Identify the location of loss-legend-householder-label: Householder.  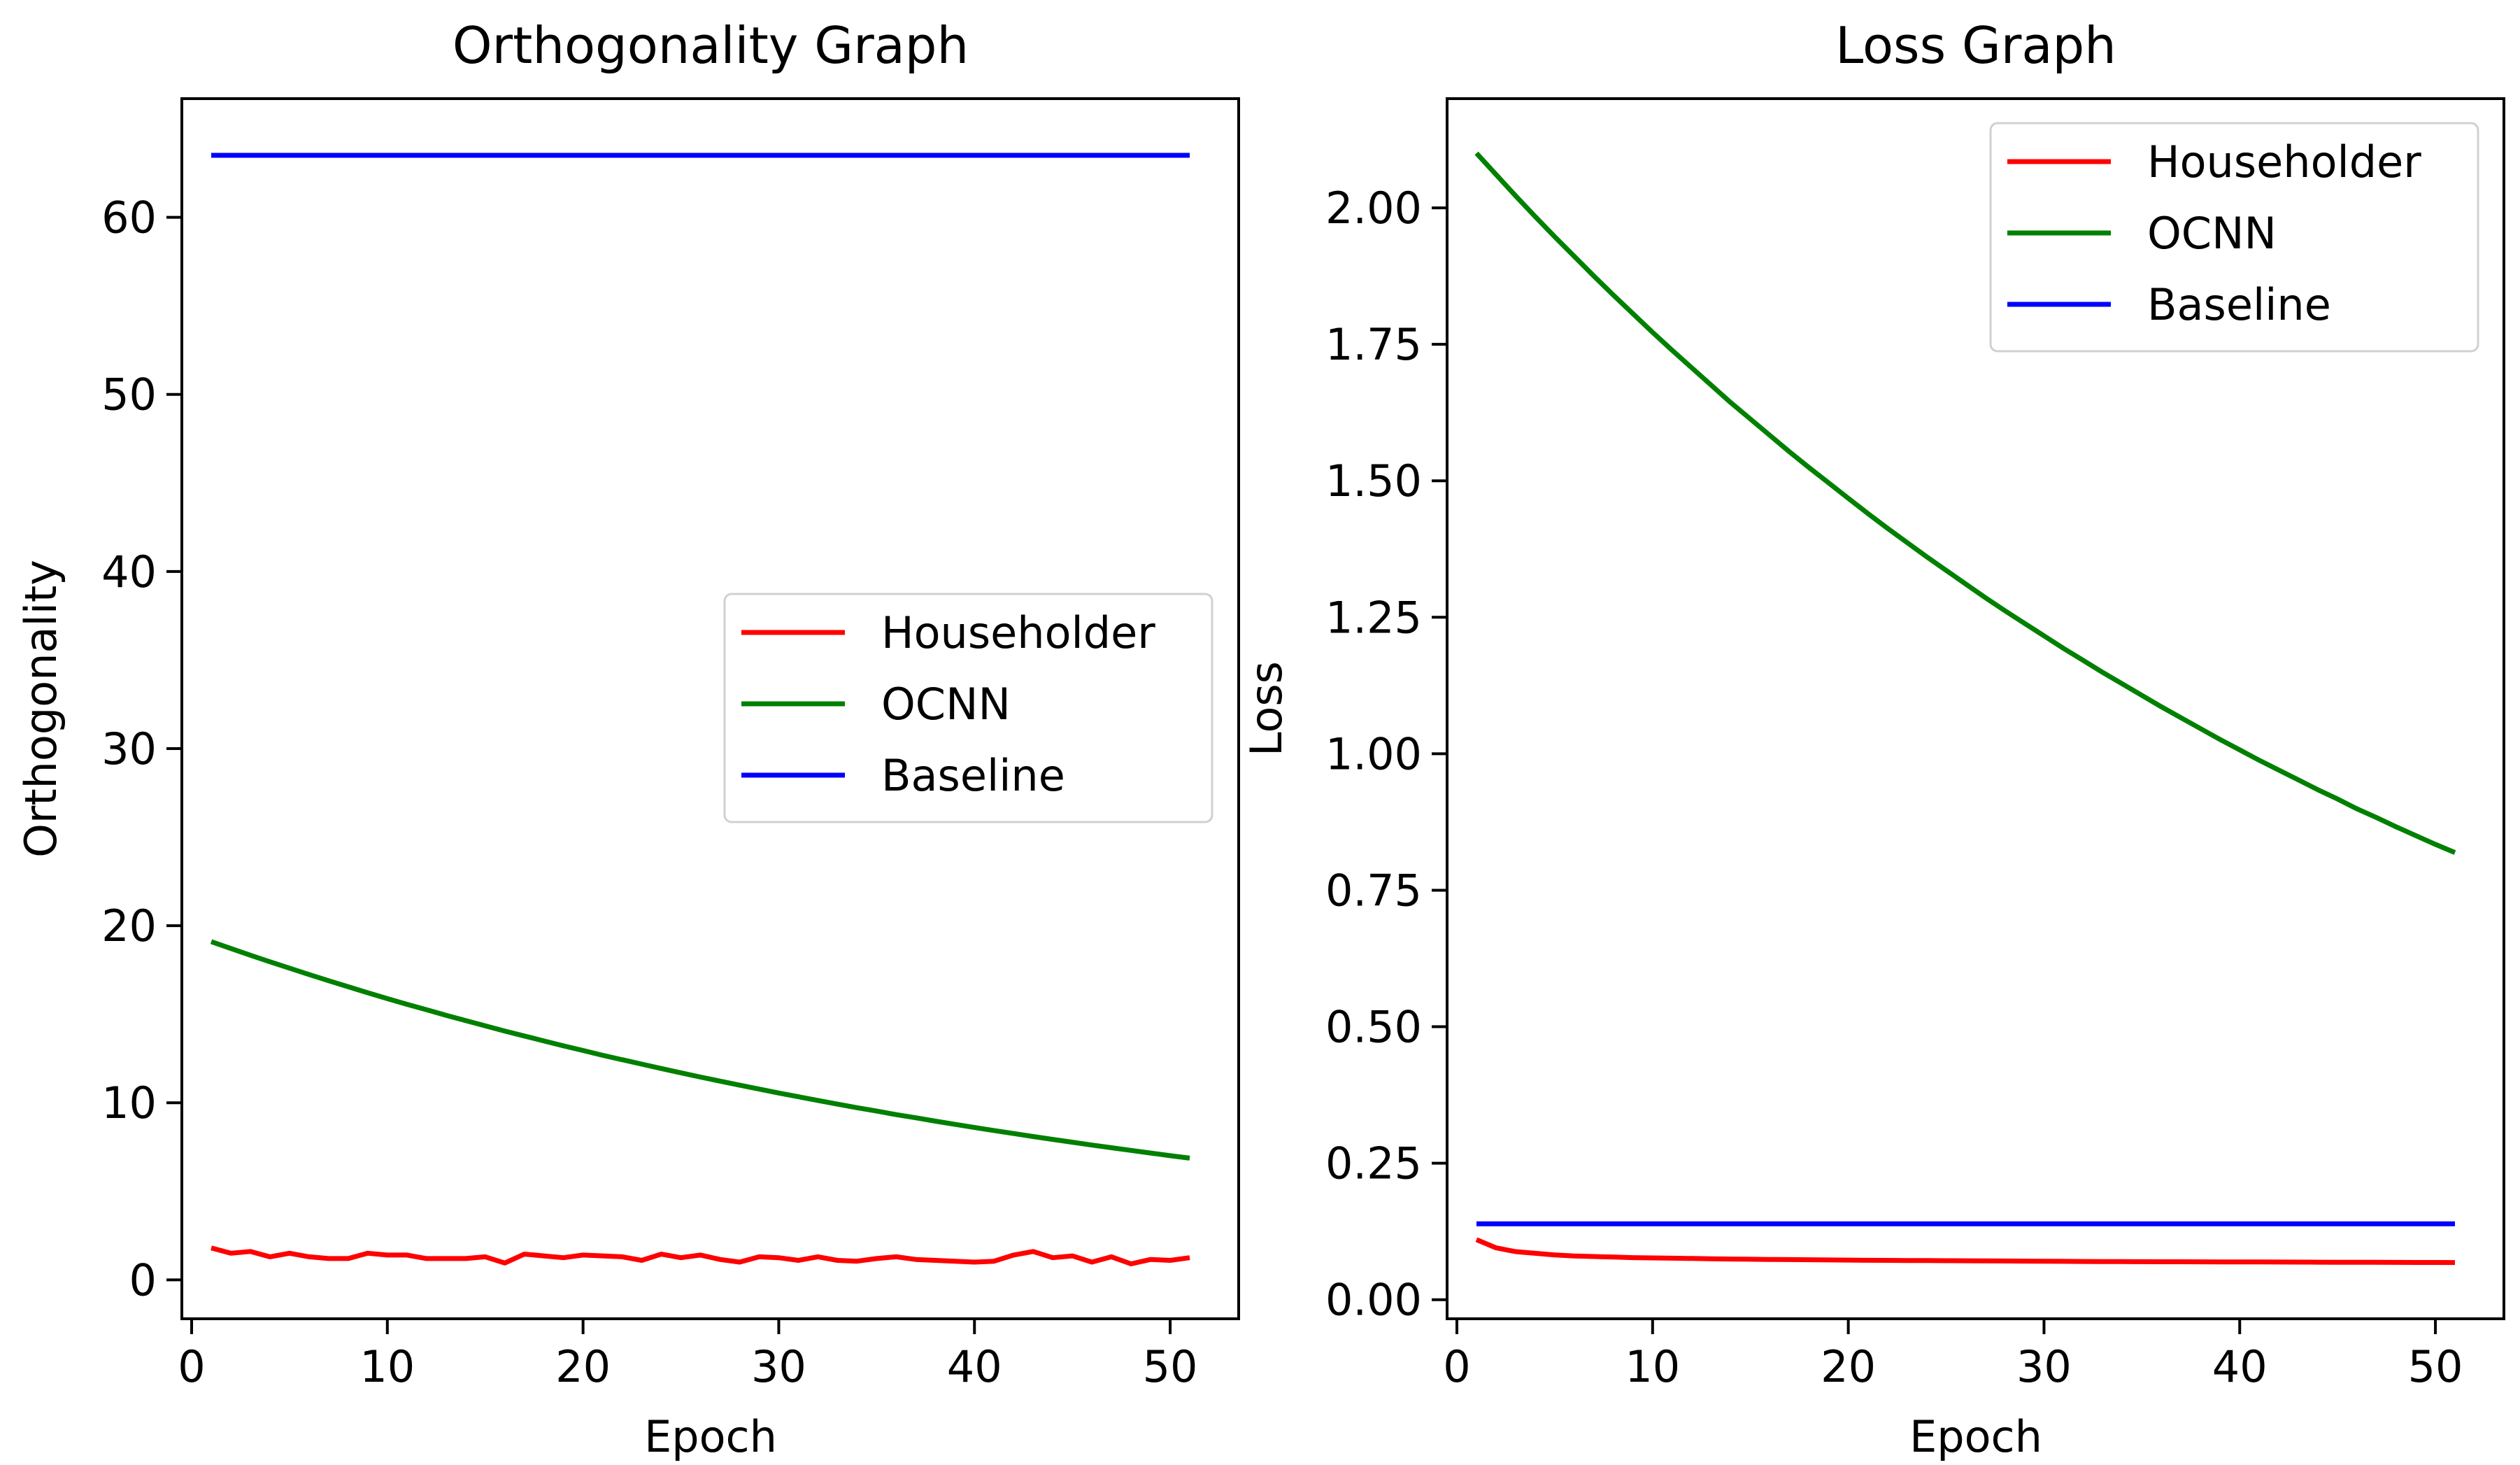
(2284, 161).